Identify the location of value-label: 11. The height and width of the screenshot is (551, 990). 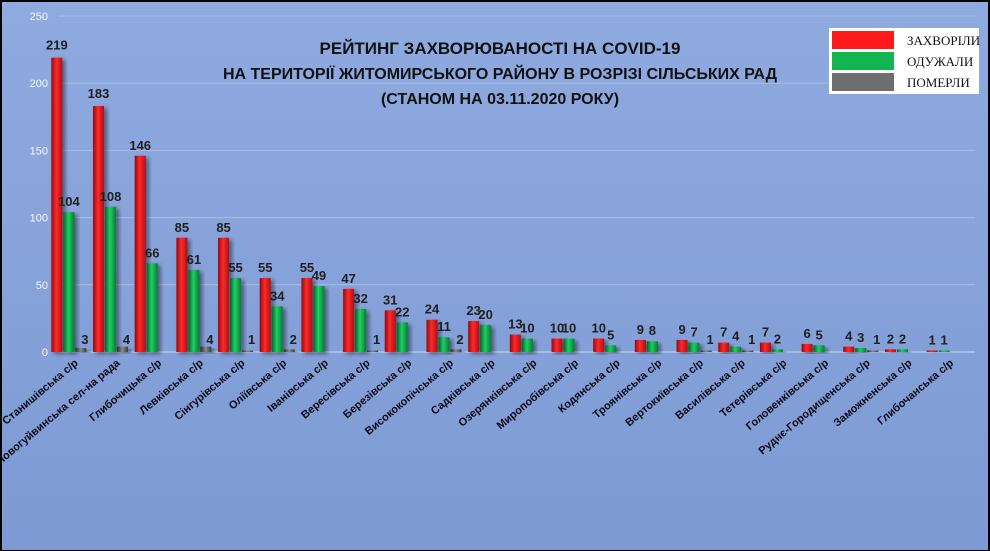
(444, 326).